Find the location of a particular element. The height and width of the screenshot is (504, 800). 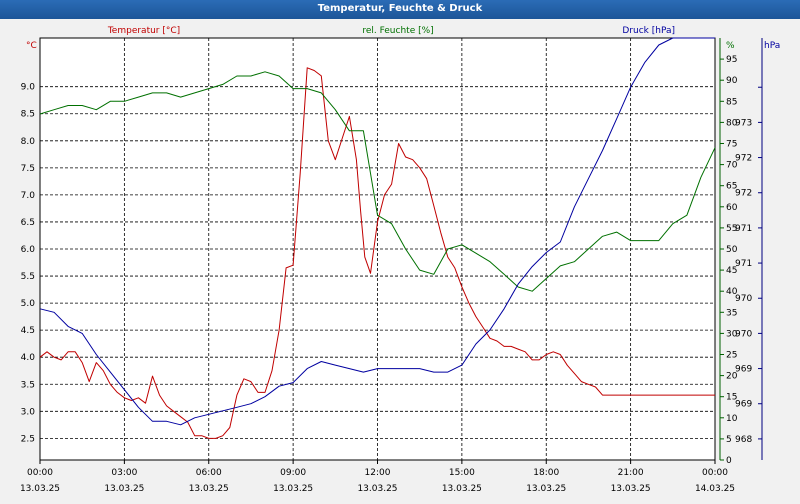

y-tick-temperature: 9.0 is located at coordinates (28, 88).